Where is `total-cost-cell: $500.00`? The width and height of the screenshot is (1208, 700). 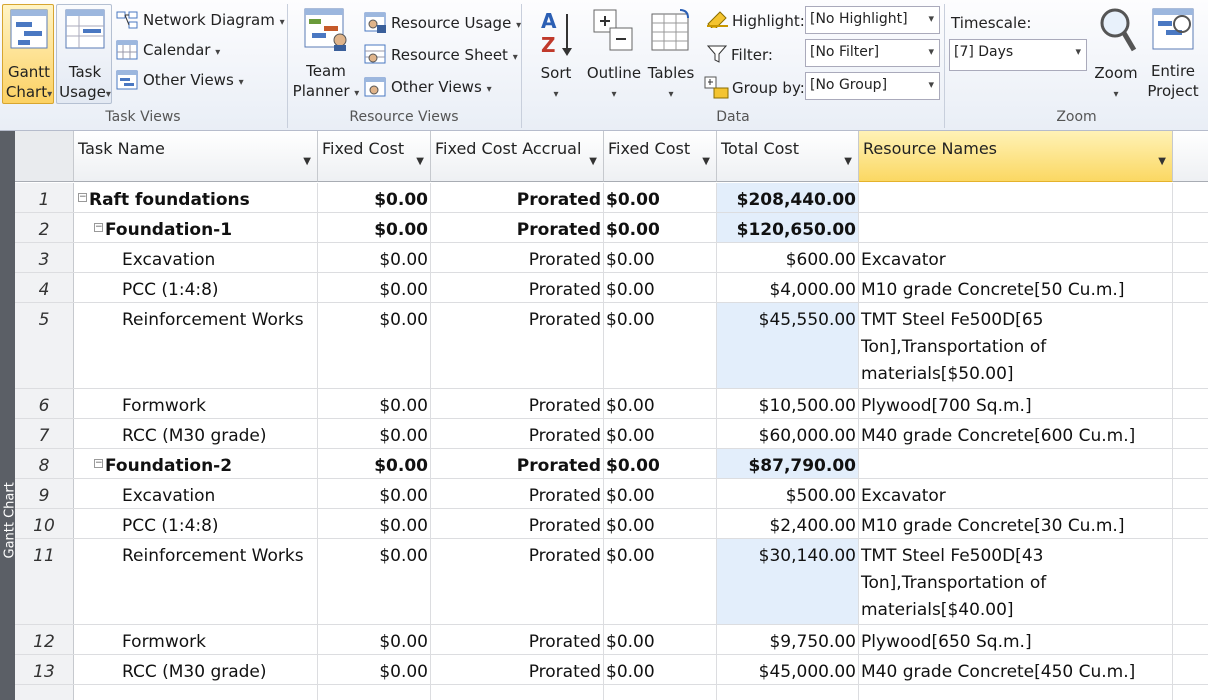 total-cost-cell: $500.00 is located at coordinates (788, 493).